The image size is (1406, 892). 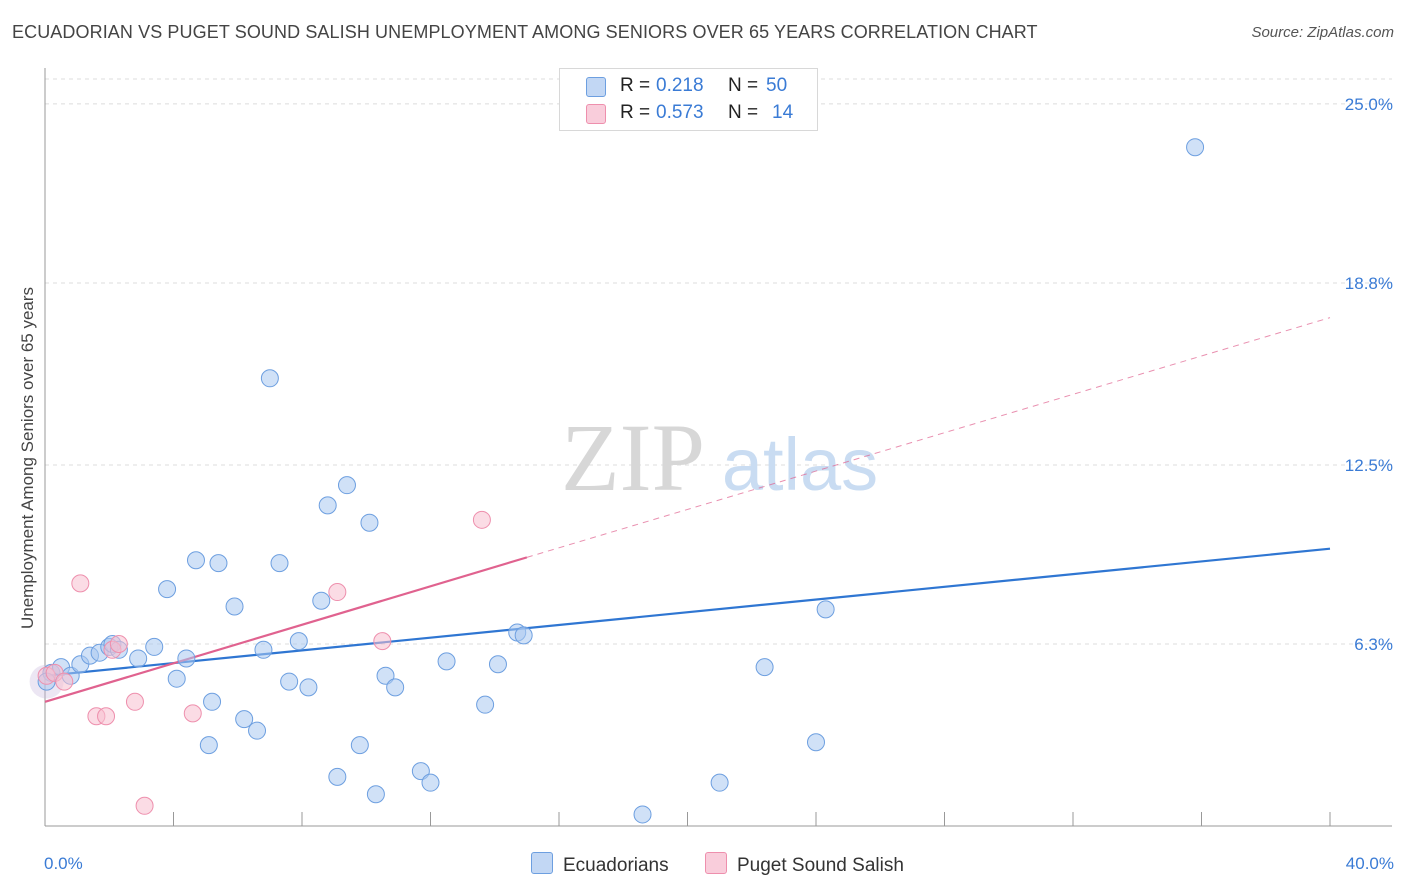 I want to click on x-tick-label: 40.0%, so click(x=1370, y=863).